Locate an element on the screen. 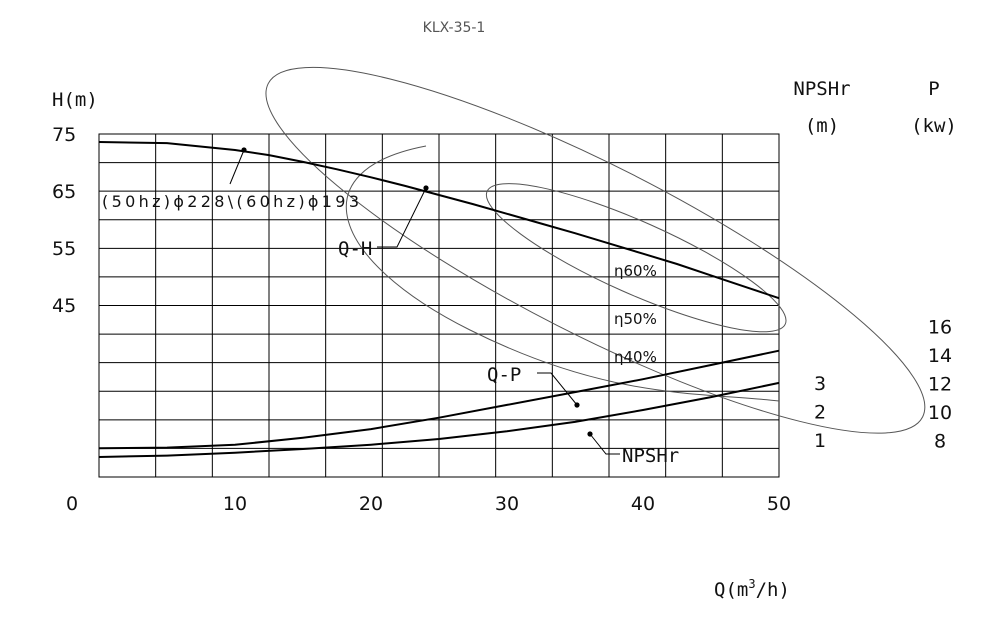 This screenshot has width=1000, height=624. power-tick-label: 16 is located at coordinates (940, 328).